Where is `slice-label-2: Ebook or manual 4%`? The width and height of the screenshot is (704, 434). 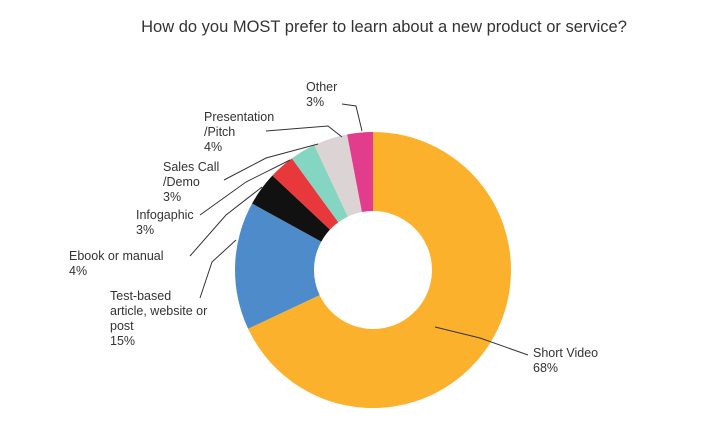
slice-label-2: Ebook or manual 4% is located at coordinates (116, 263).